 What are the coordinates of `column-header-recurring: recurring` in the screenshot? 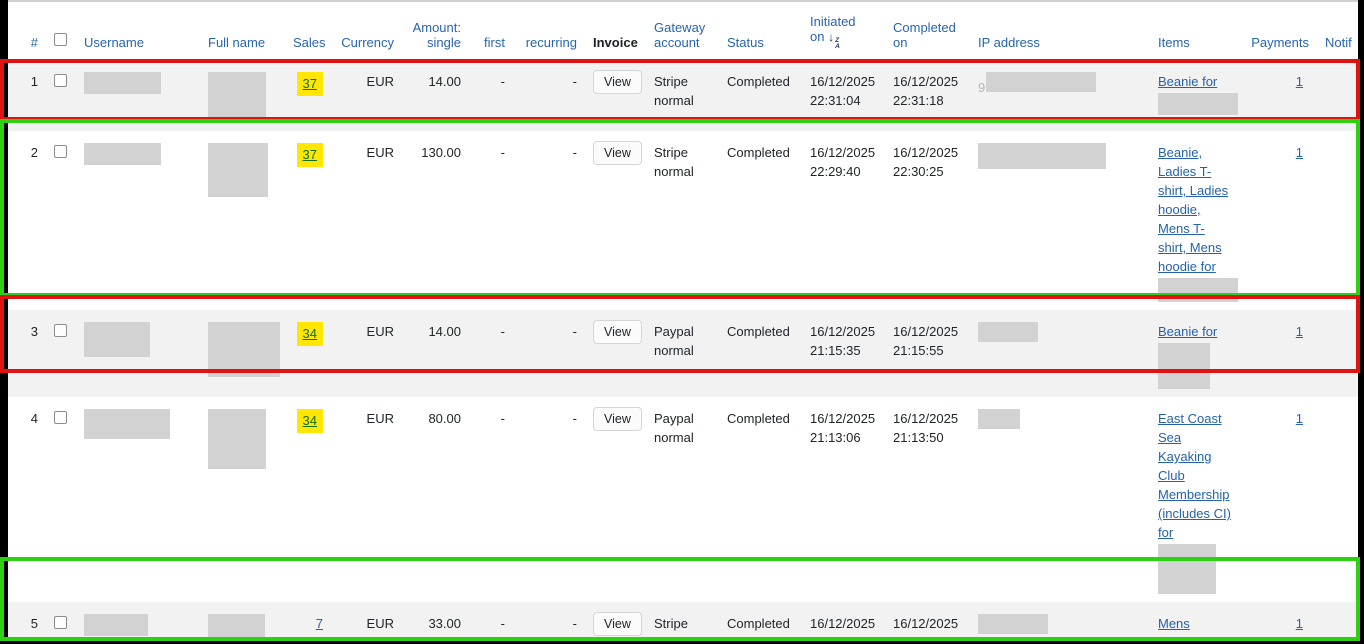 It's located at (549, 31).